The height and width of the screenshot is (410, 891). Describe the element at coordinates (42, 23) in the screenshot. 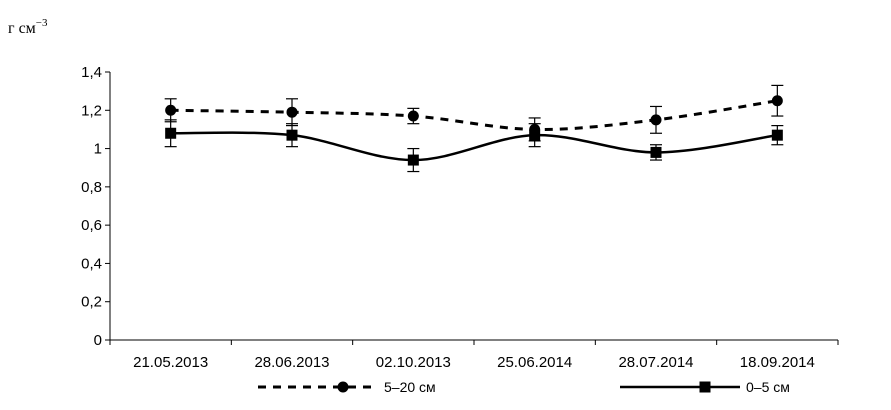

I see `y-unit-exponent: −3` at that location.